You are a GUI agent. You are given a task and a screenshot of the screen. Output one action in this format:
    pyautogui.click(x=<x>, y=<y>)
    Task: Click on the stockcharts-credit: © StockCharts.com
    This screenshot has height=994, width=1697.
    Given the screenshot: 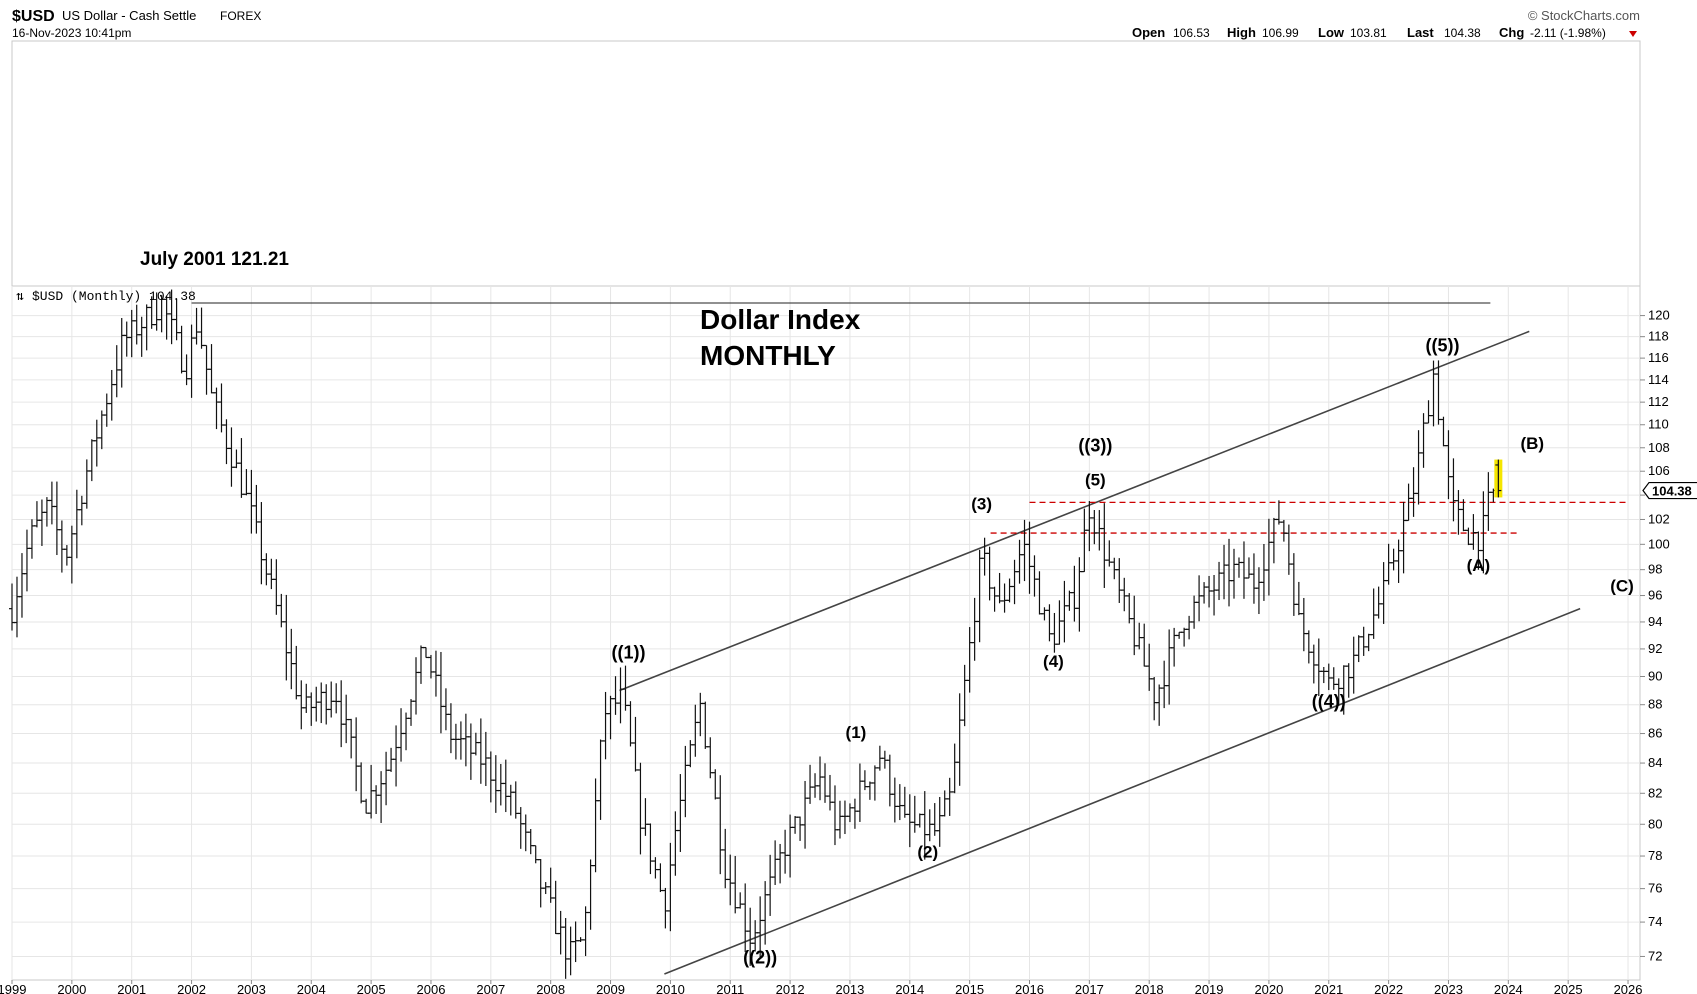 What is the action you would take?
    pyautogui.click(x=1584, y=15)
    